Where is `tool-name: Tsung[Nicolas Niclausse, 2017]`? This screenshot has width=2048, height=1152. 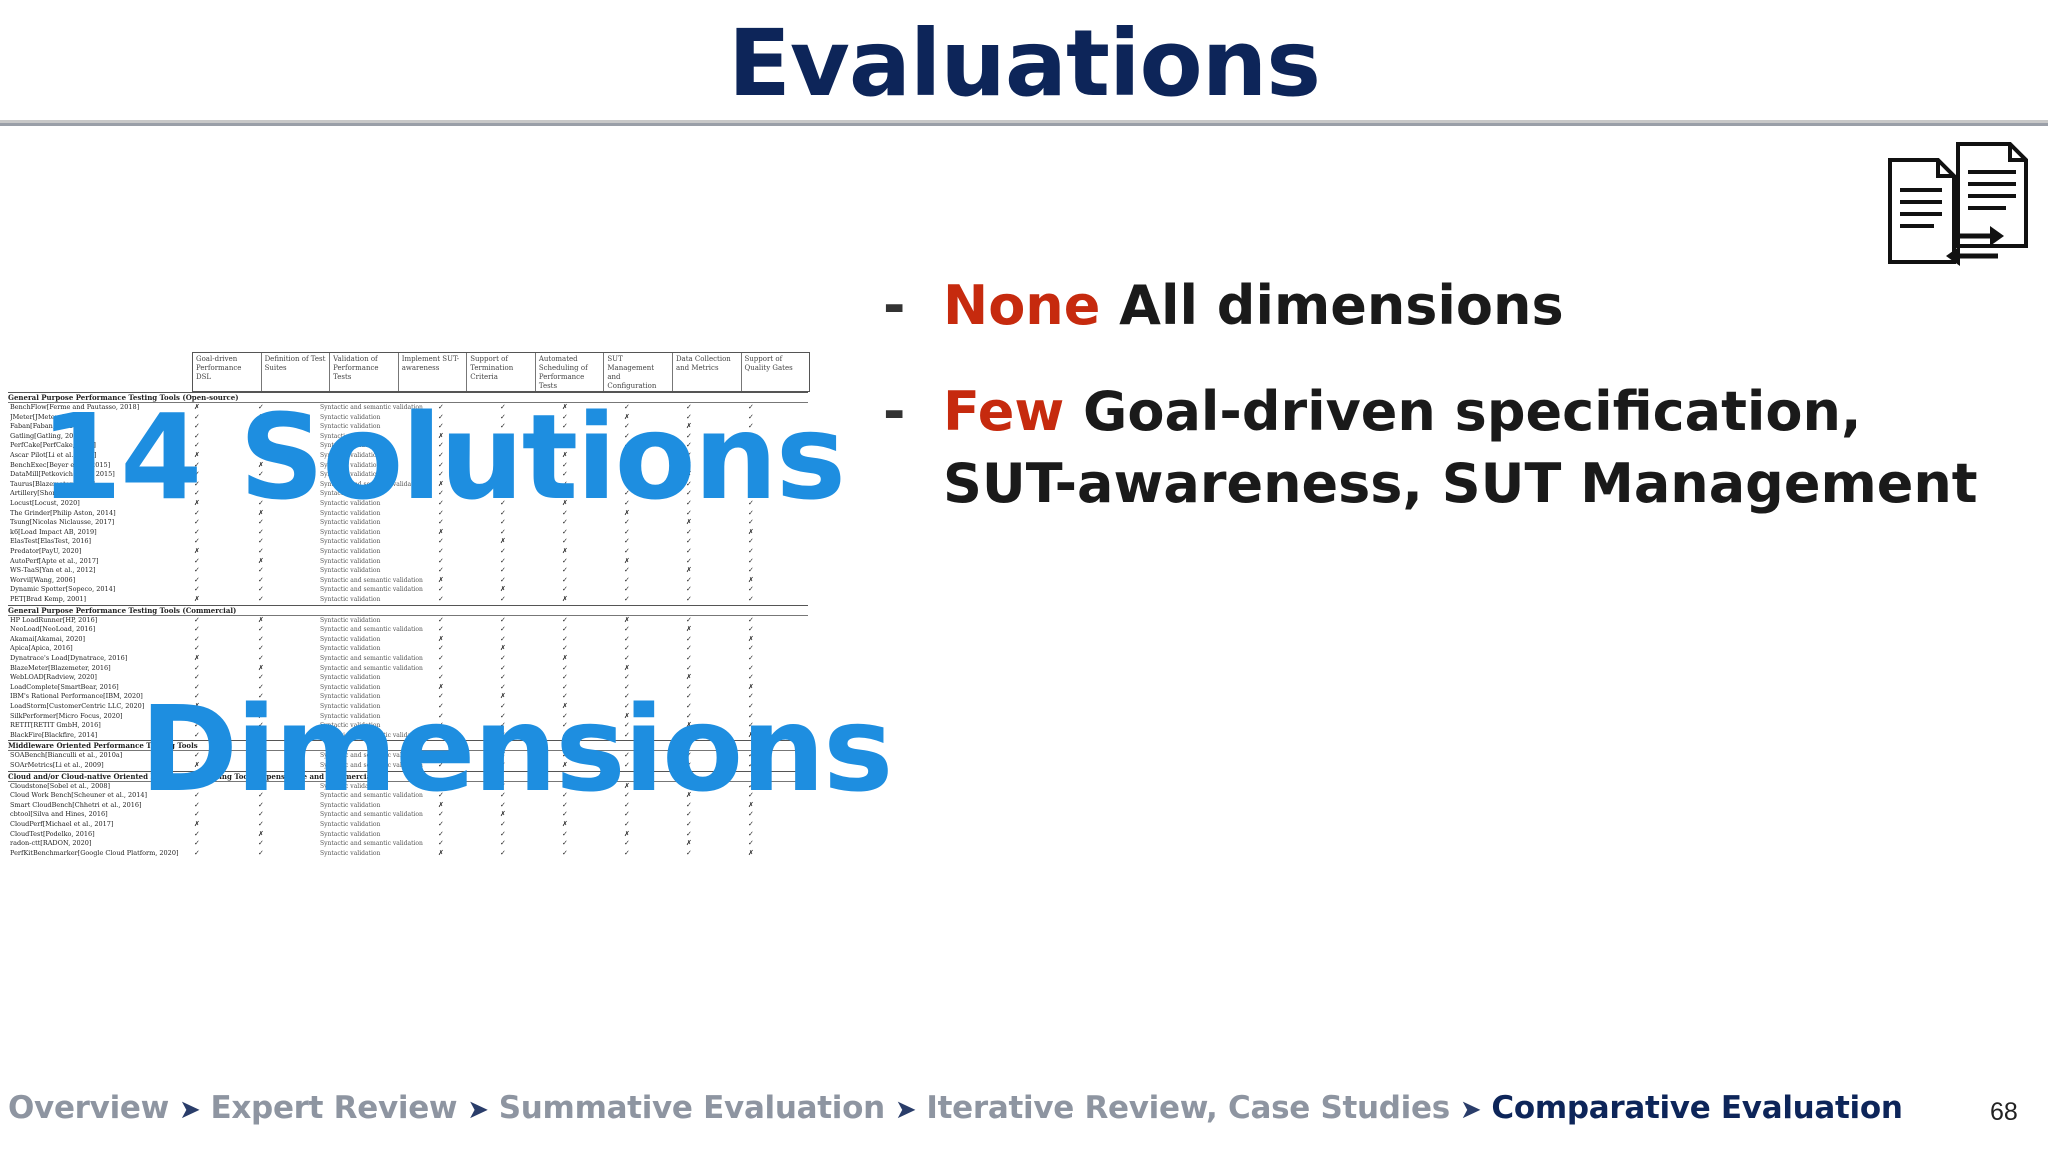 tool-name: Tsung[Nicolas Niclausse, 2017] is located at coordinates (62, 522).